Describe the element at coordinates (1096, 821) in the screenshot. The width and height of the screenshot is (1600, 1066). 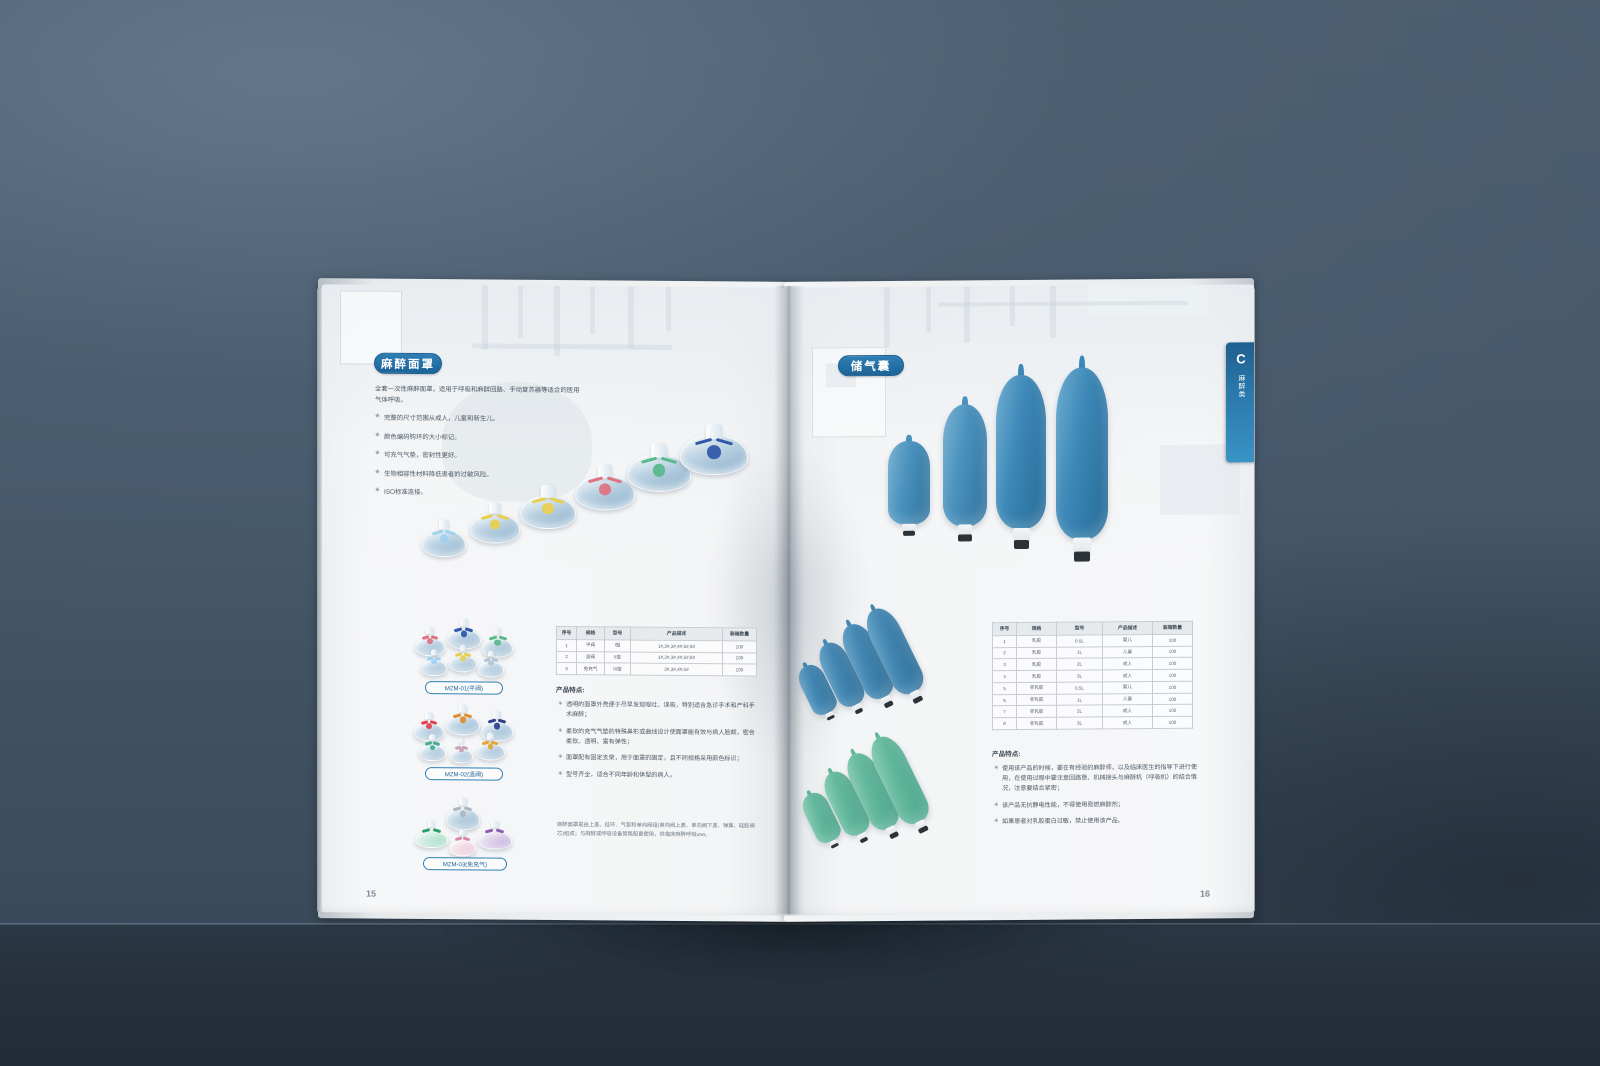
I see `feature-item: 如果患者对乳胶蛋白过敏，禁止使用该产品。` at that location.